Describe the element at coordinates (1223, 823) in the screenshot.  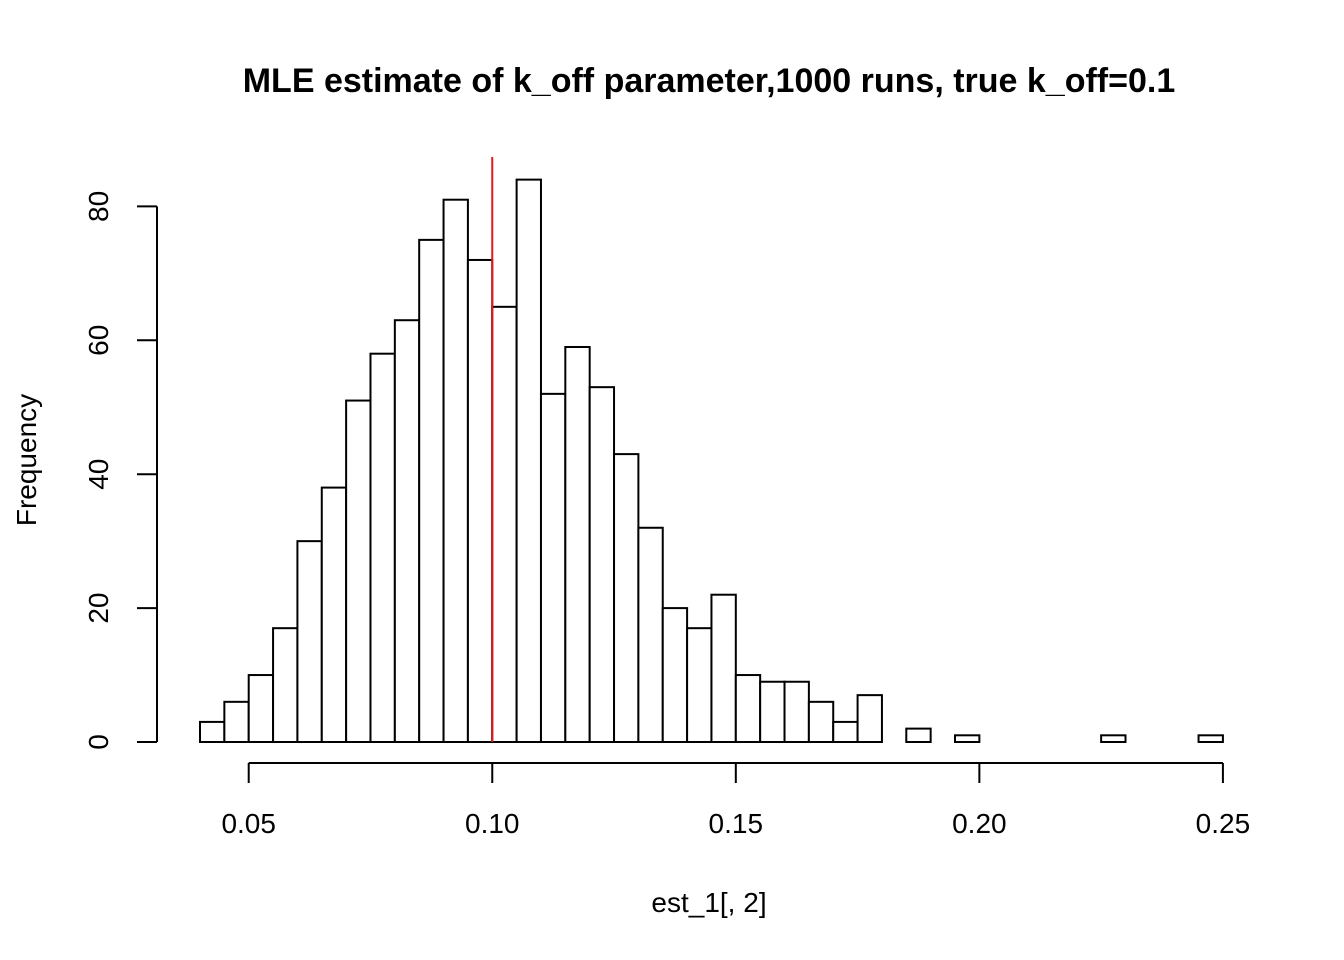
I see `x-tick-label: 0.25` at that location.